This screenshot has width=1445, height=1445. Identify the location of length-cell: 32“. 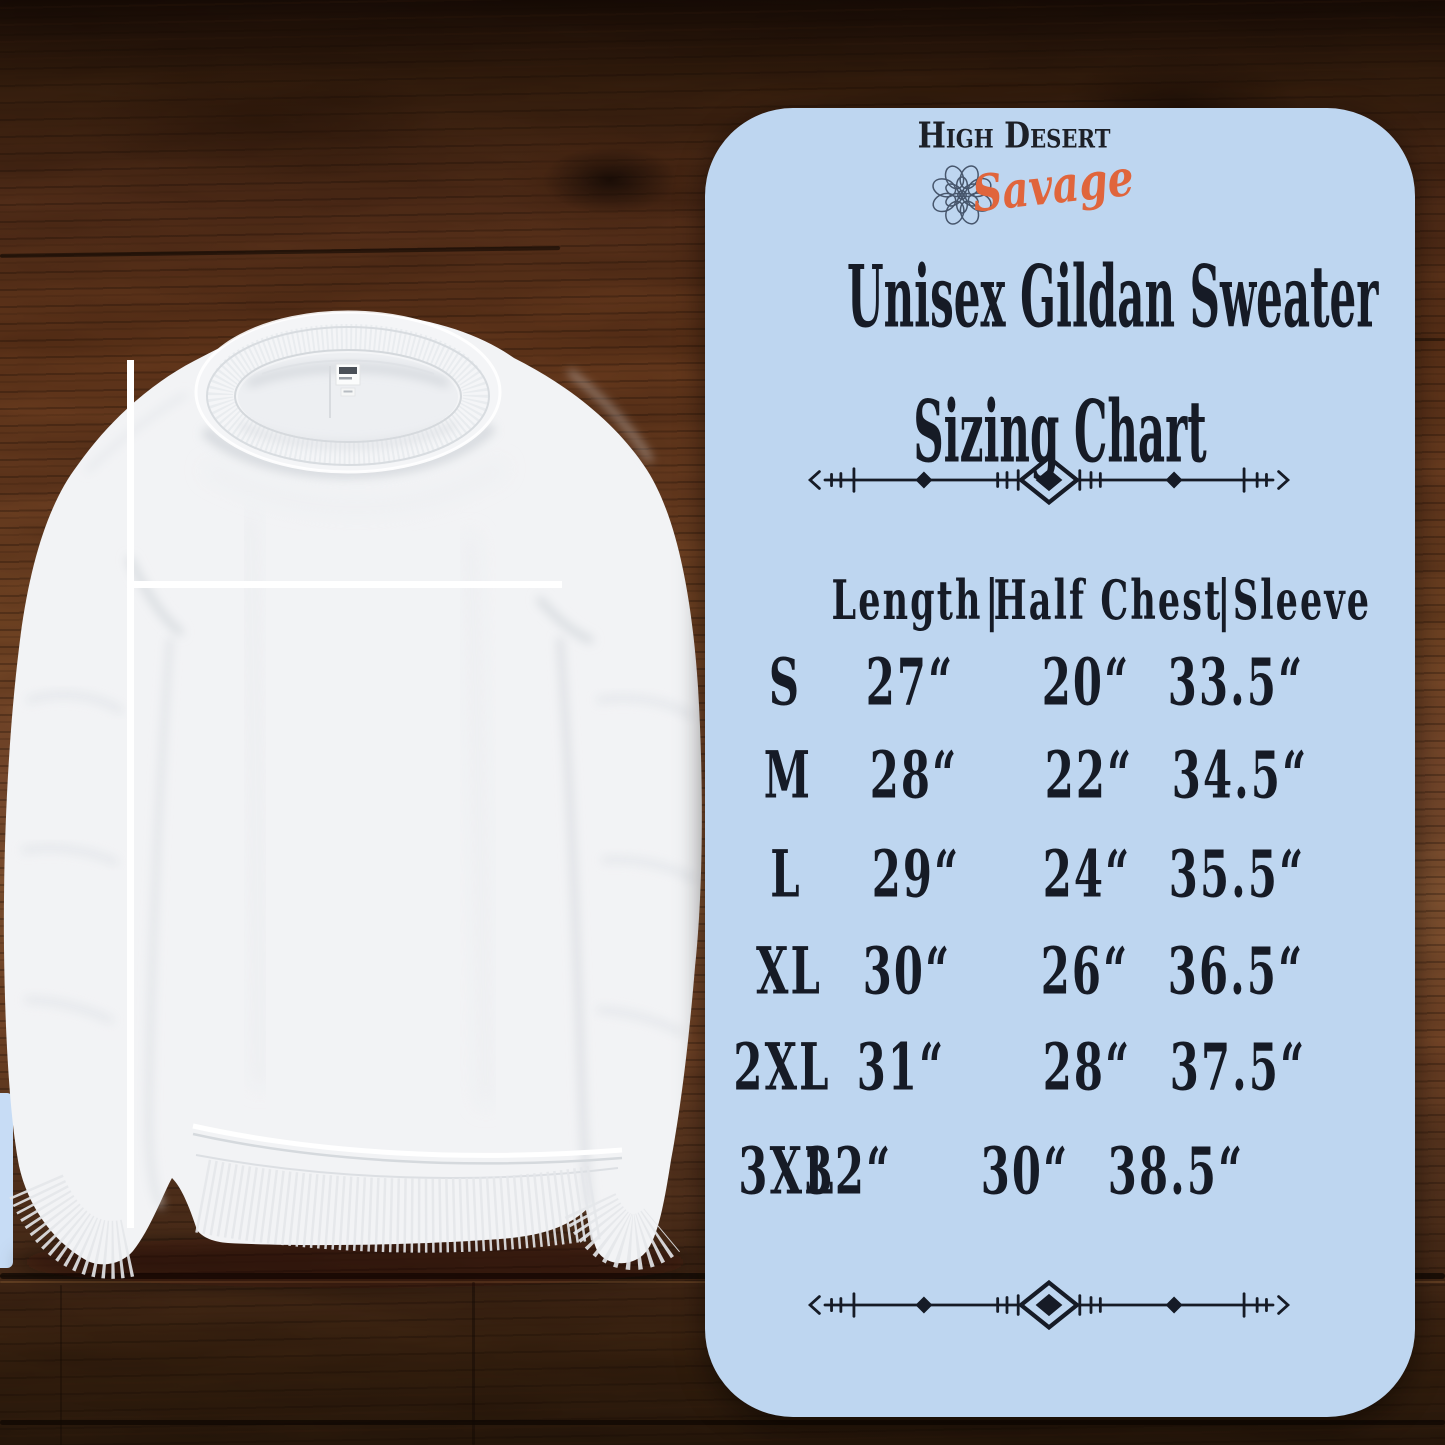
(848, 1171).